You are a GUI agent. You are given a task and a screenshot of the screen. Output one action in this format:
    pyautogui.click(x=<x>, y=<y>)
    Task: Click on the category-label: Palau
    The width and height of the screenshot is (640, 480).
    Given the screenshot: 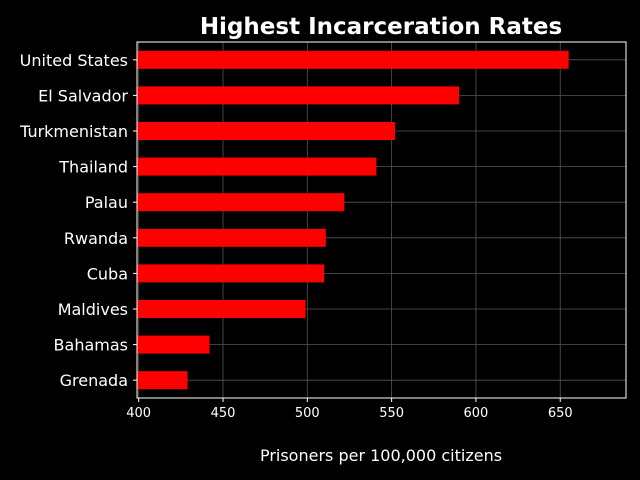 What is the action you would take?
    pyautogui.click(x=106, y=202)
    